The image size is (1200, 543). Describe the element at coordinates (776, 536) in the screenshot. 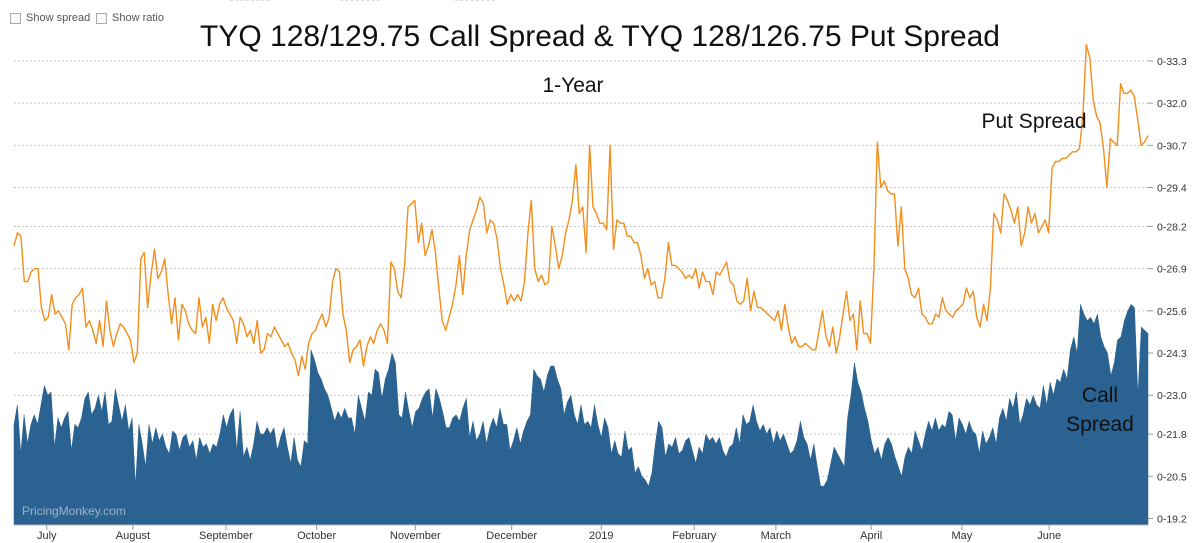

I see `x-tick-label: March` at that location.